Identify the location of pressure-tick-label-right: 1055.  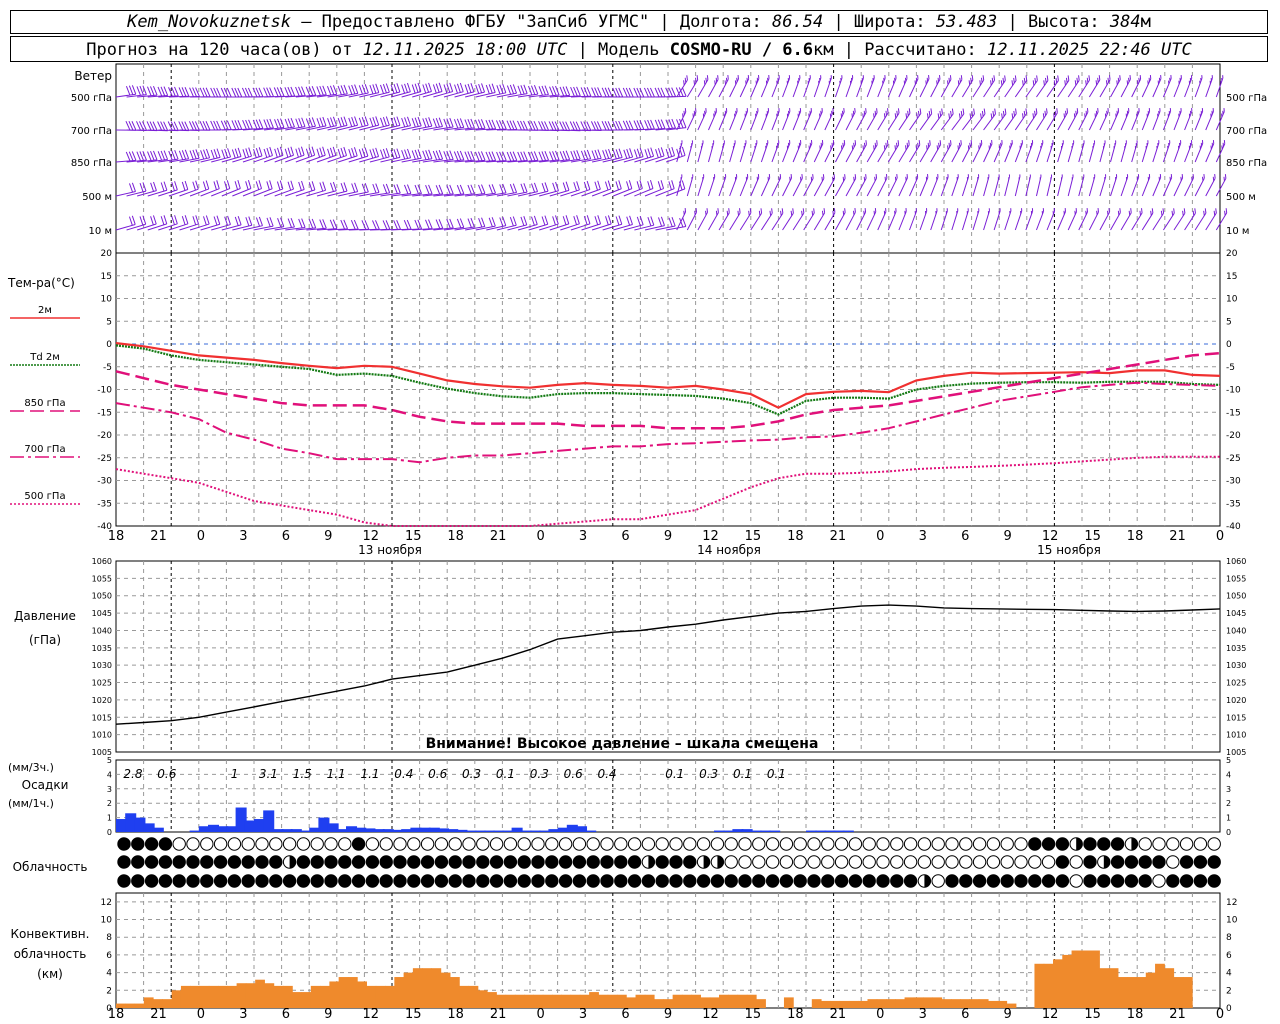
(1236, 578).